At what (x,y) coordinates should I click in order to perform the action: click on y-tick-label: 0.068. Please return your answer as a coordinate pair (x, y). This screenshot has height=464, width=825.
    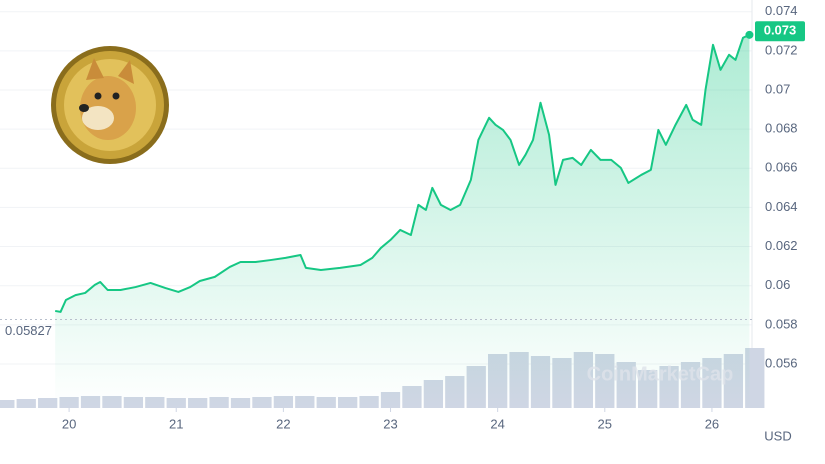
    Looking at the image, I should click on (781, 128).